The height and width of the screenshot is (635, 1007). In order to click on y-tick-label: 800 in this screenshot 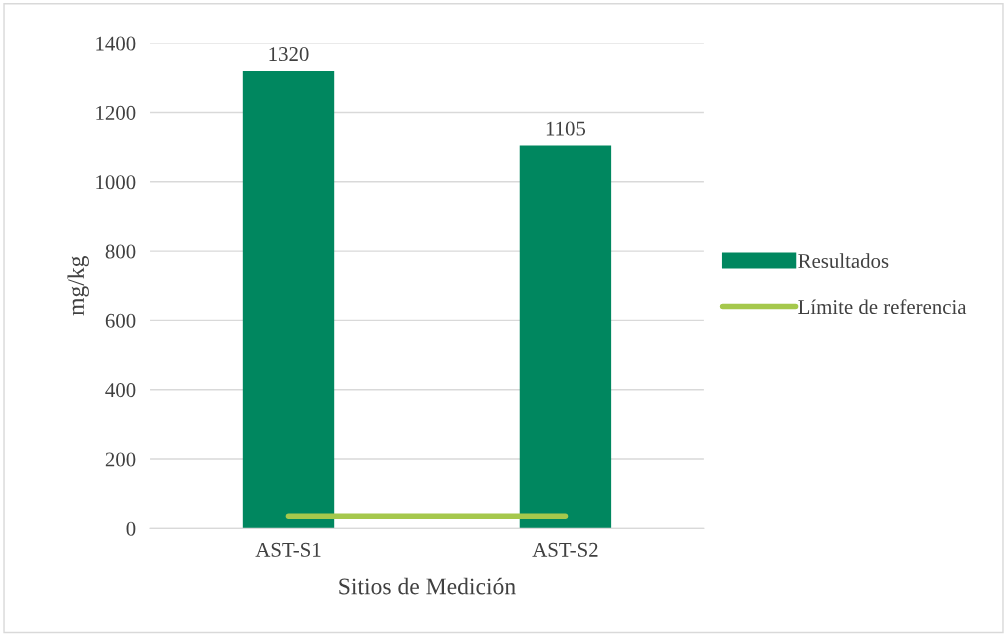, I will do `click(120, 251)`.